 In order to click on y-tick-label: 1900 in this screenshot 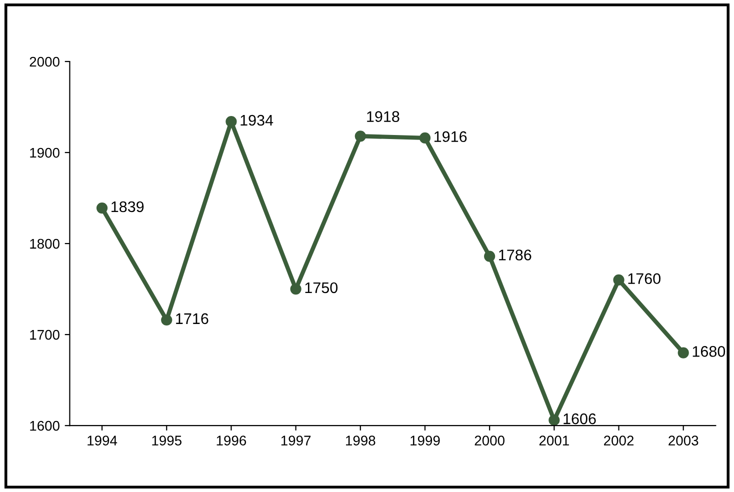, I will do `click(45, 153)`.